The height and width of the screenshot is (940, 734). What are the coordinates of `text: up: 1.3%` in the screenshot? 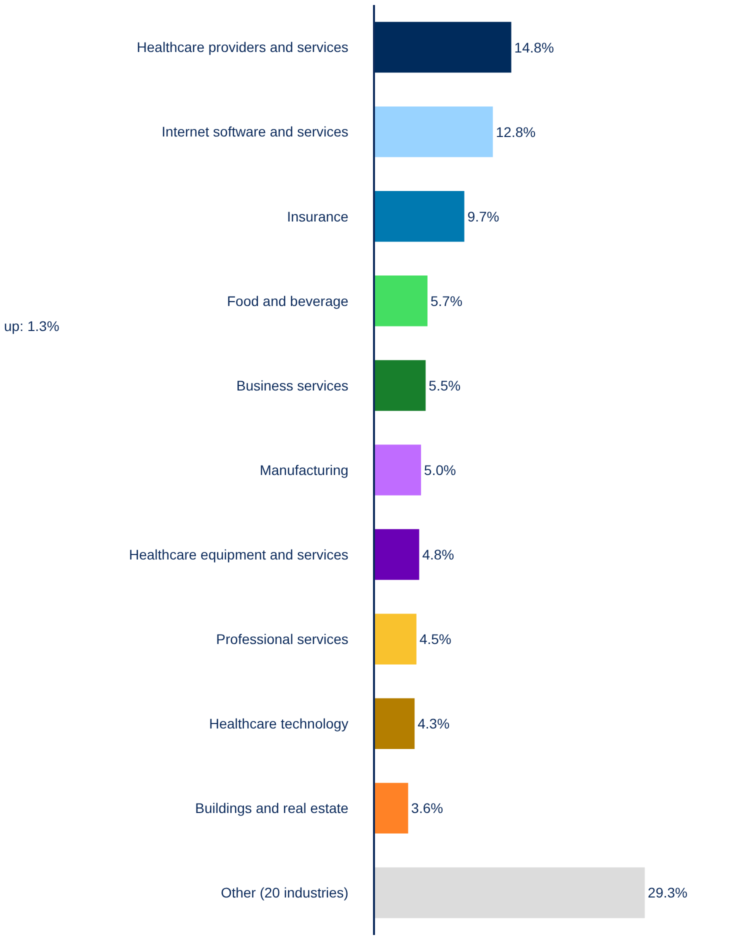 It's located at (32, 326).